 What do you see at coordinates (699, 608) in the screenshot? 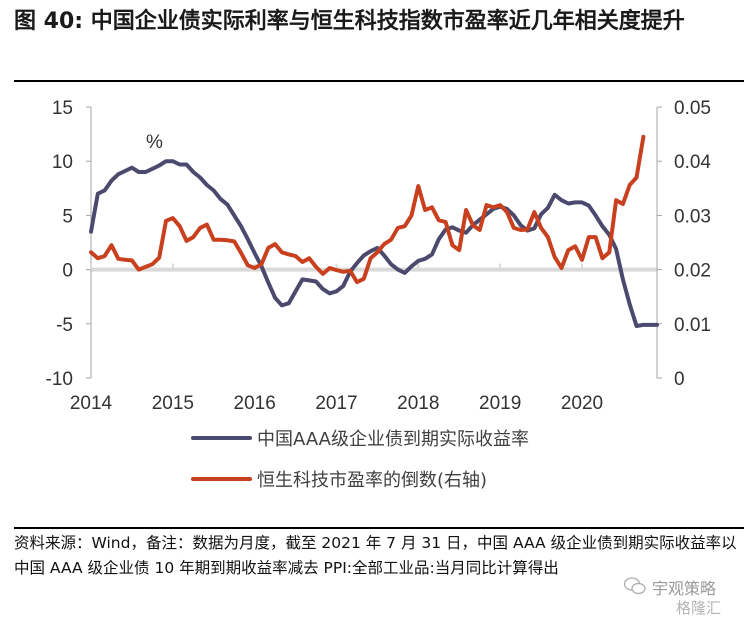
I see `watermark-site: 格隆汇` at bounding box center [699, 608].